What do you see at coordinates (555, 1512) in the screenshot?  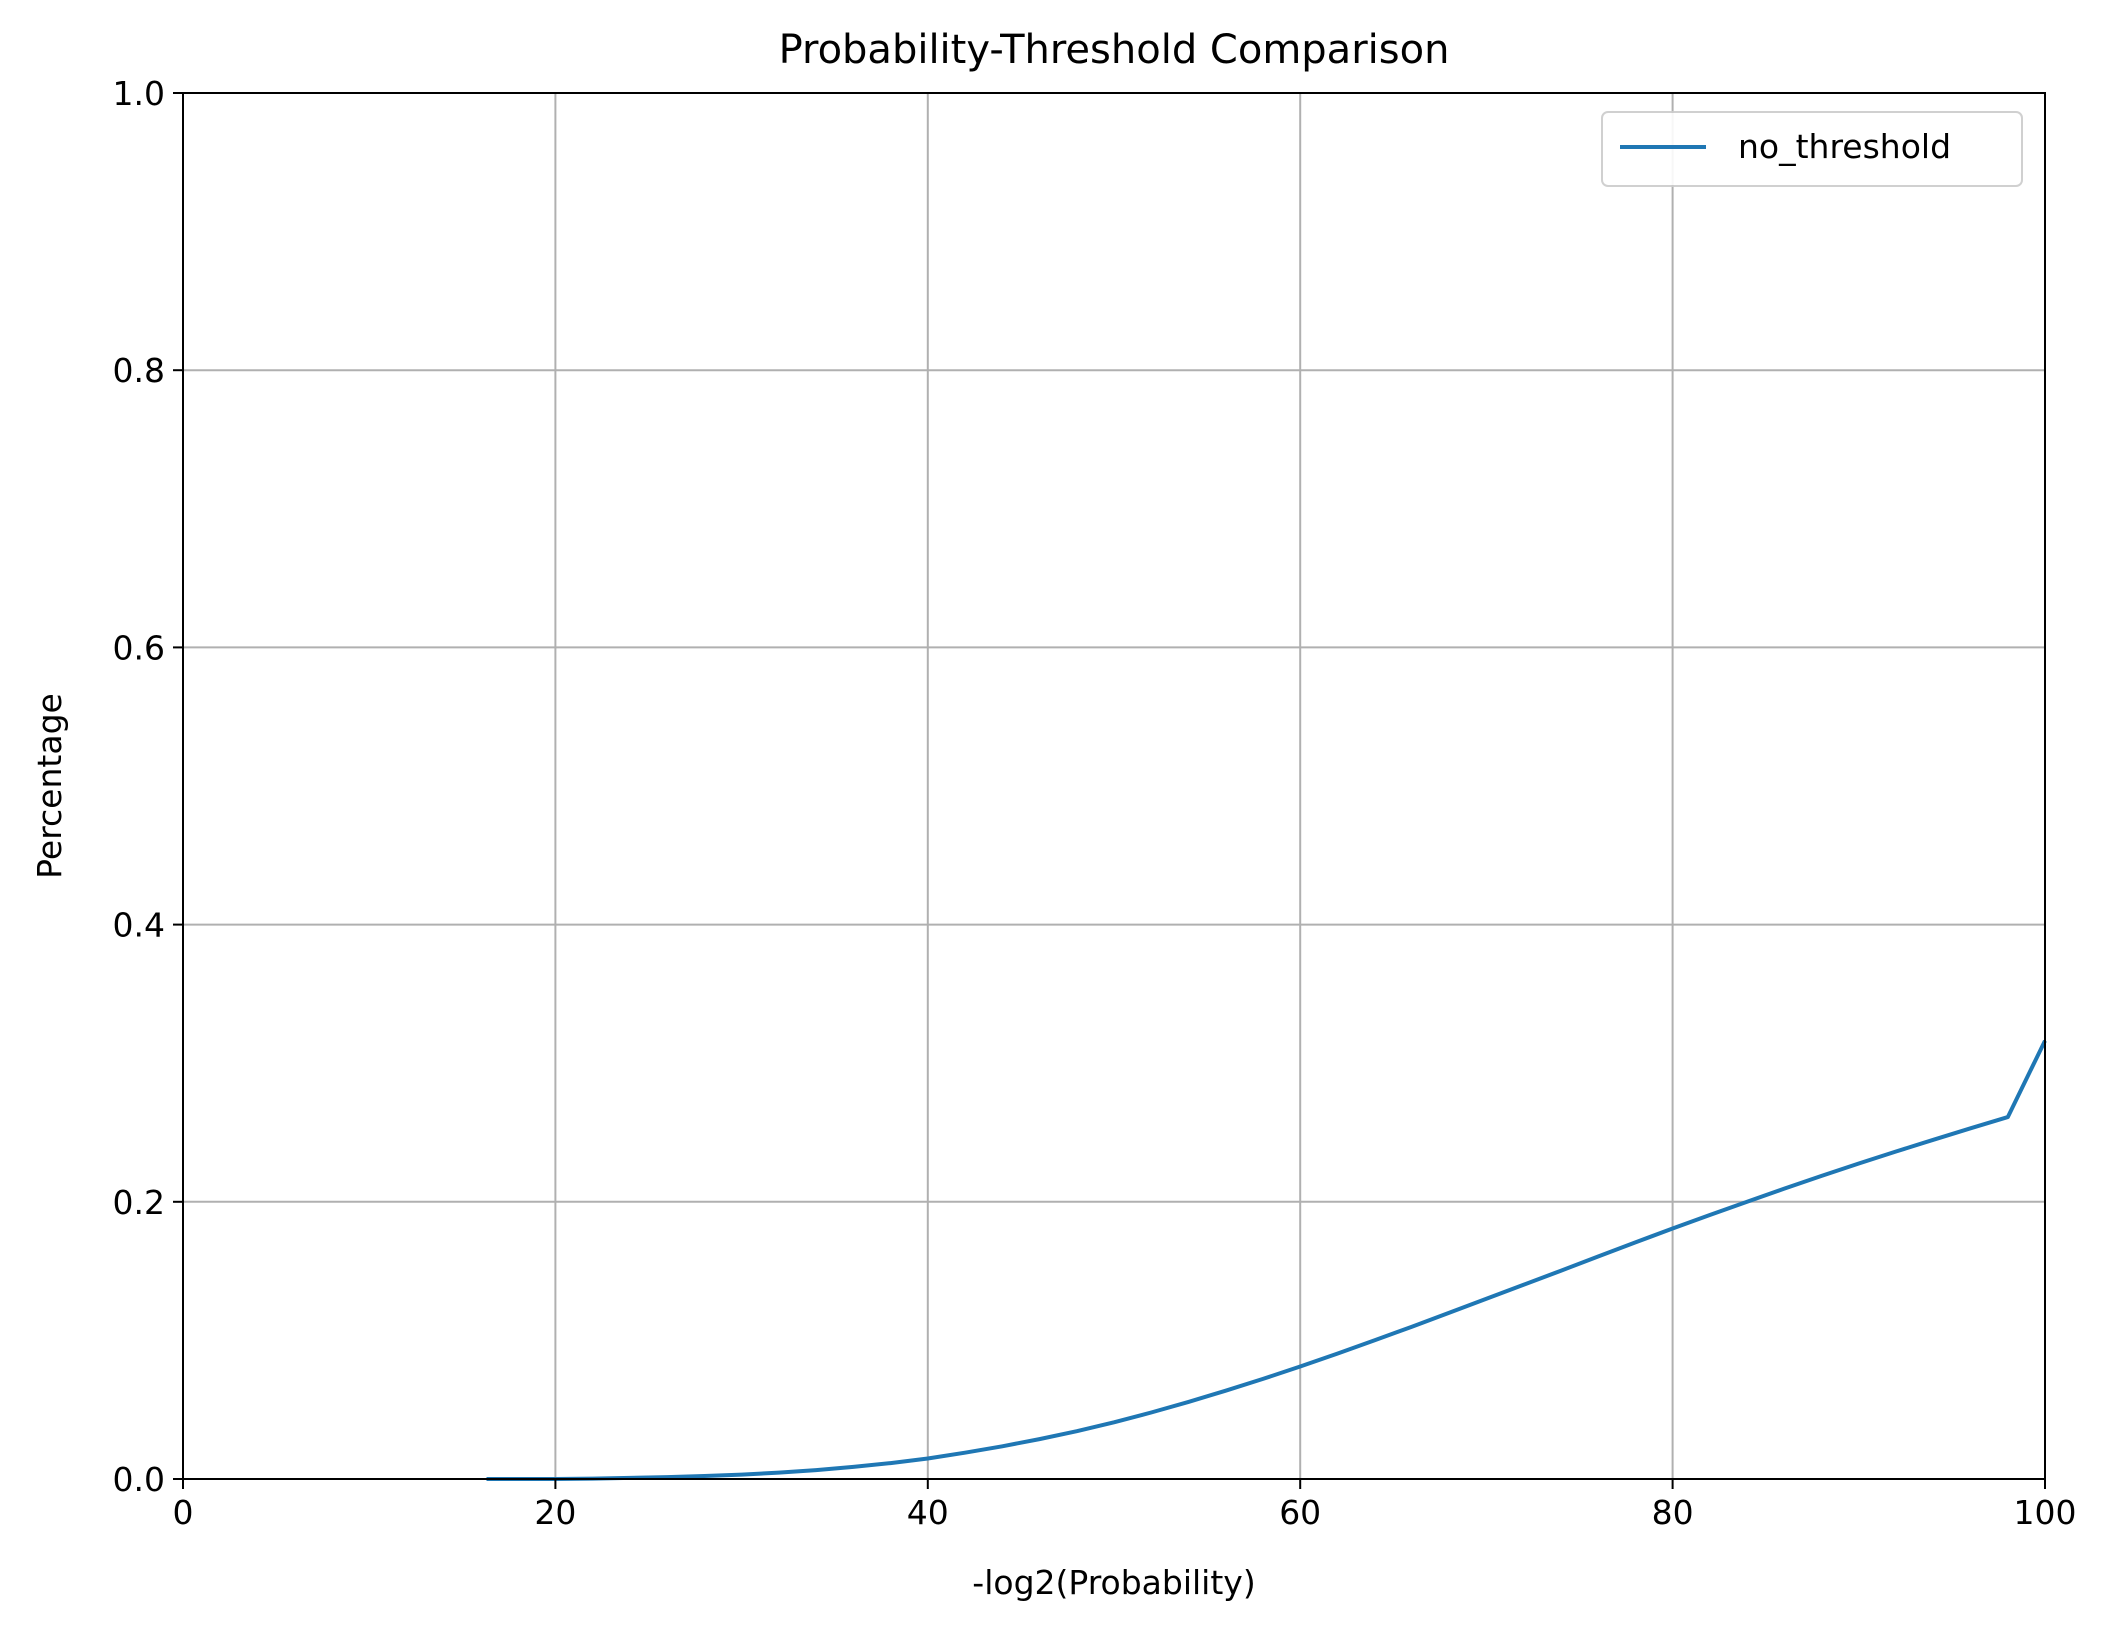 I see `x-tick-label: 20` at bounding box center [555, 1512].